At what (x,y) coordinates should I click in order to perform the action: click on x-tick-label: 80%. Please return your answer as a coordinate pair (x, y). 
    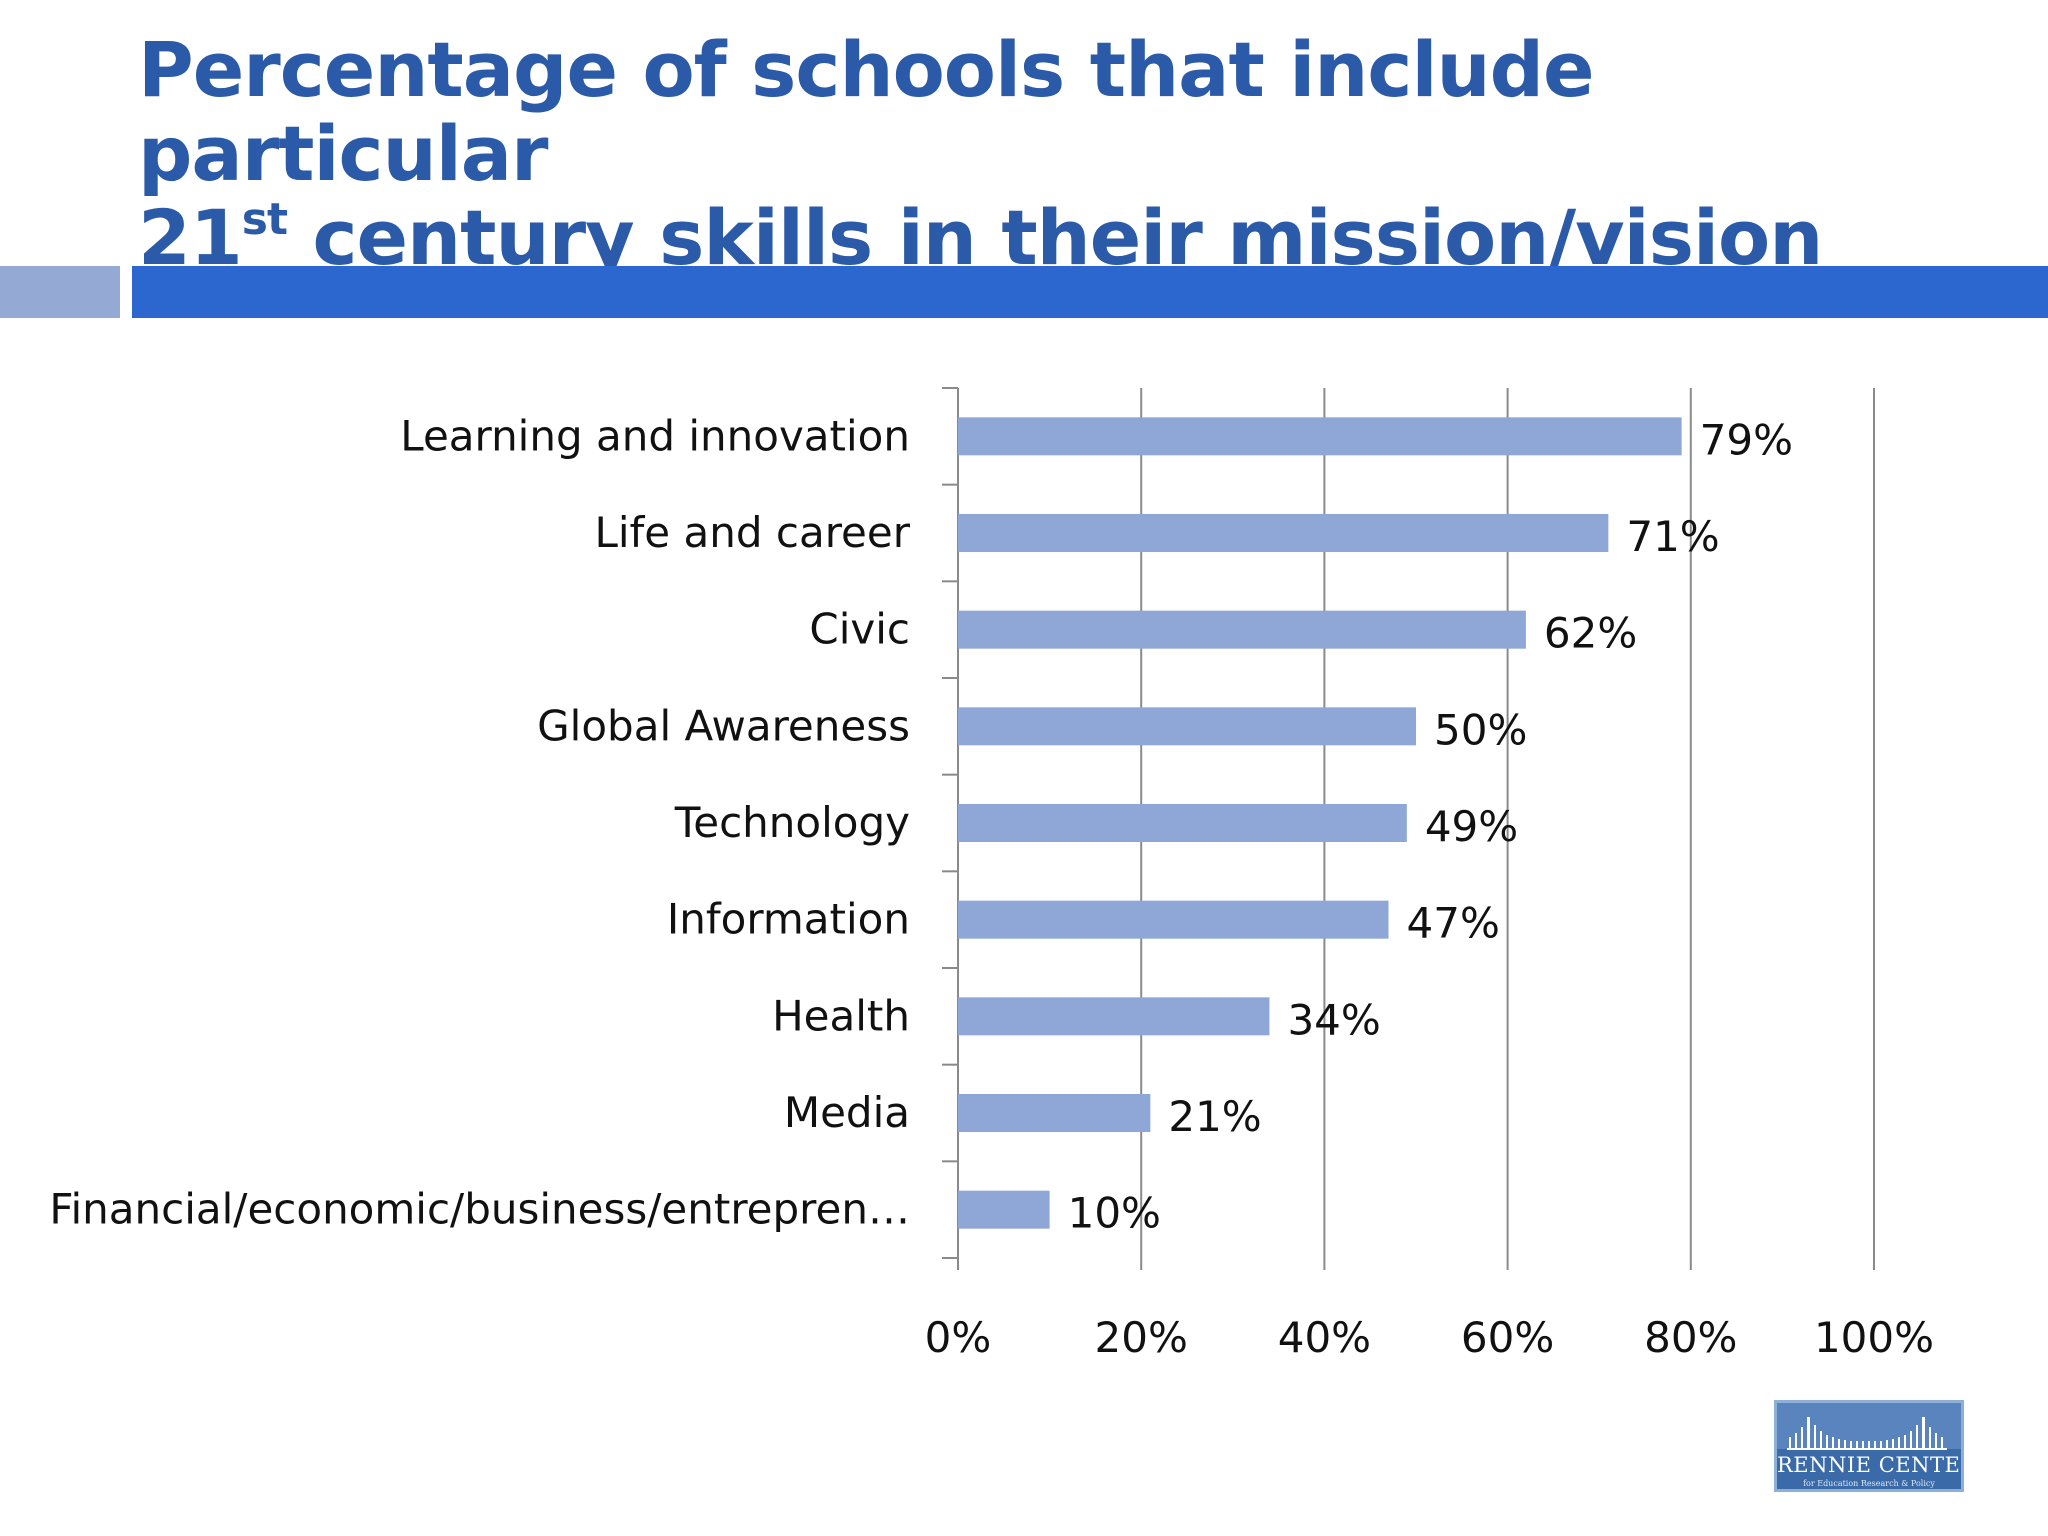
    Looking at the image, I should click on (1690, 1337).